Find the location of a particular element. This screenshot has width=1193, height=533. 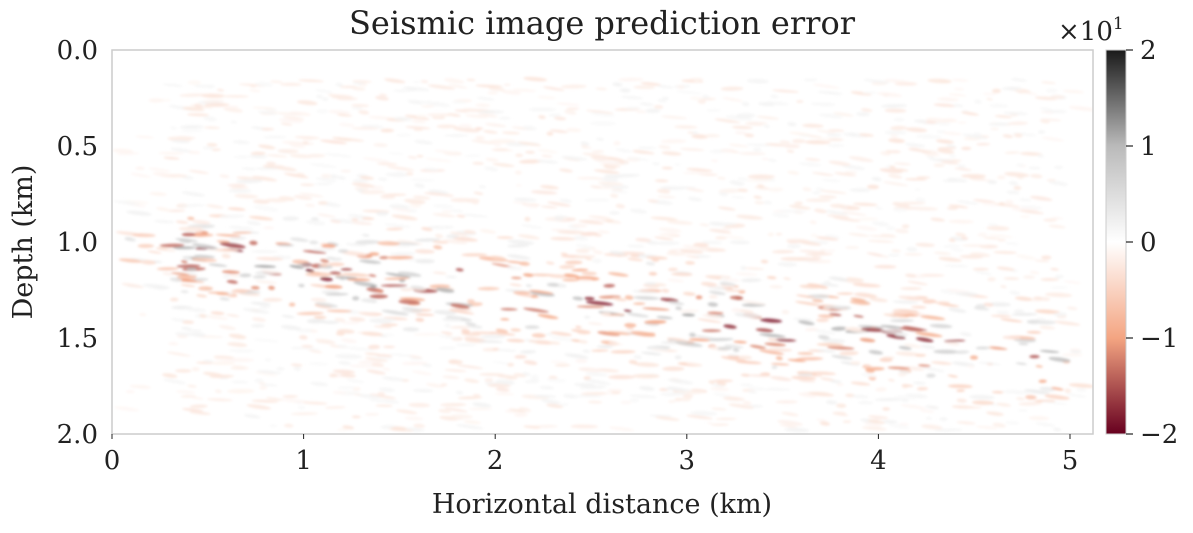

y-tick-label: 0.0 is located at coordinates (77, 51).